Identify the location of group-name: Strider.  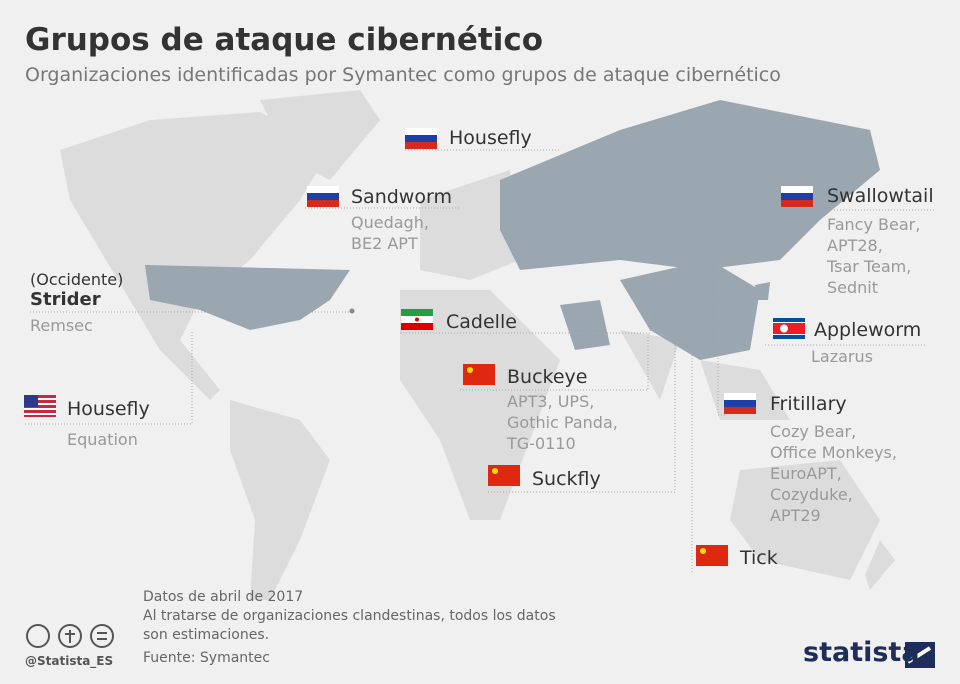
(65, 299).